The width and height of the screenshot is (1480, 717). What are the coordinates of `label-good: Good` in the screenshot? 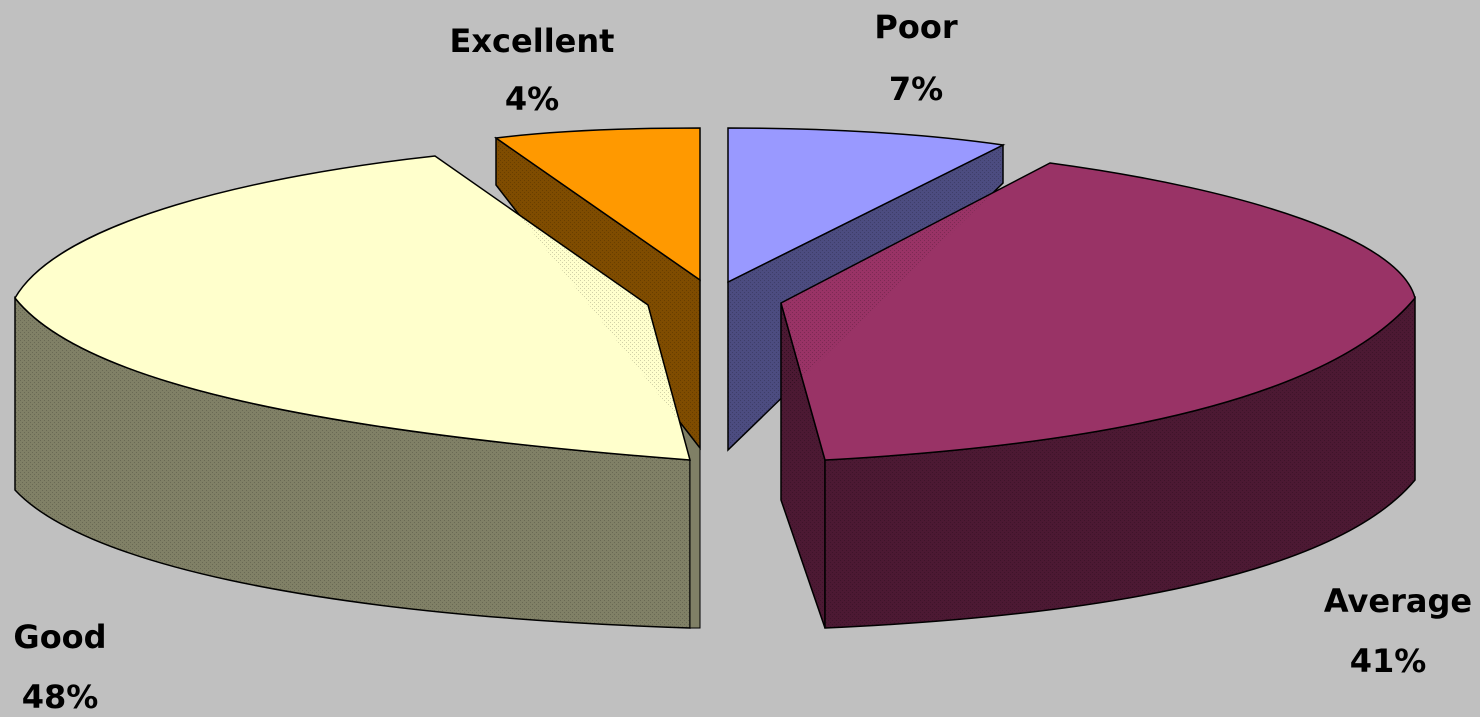 It's located at (59, 637).